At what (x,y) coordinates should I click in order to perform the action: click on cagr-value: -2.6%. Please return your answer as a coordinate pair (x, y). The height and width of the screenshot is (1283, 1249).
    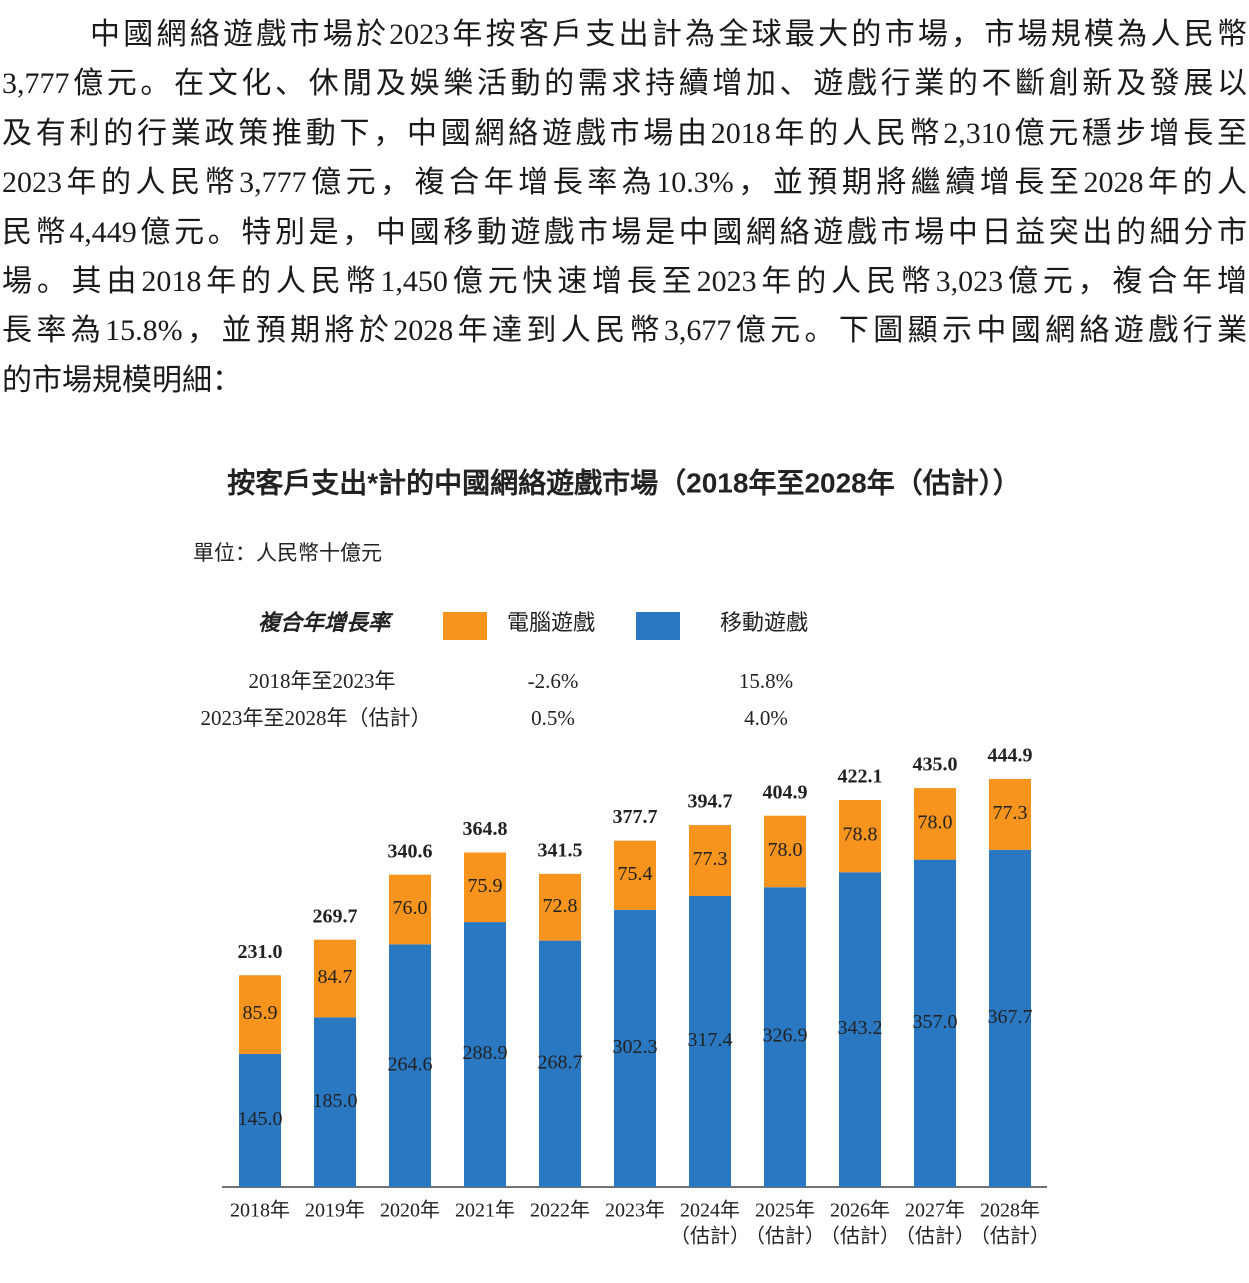
    Looking at the image, I should click on (553, 681).